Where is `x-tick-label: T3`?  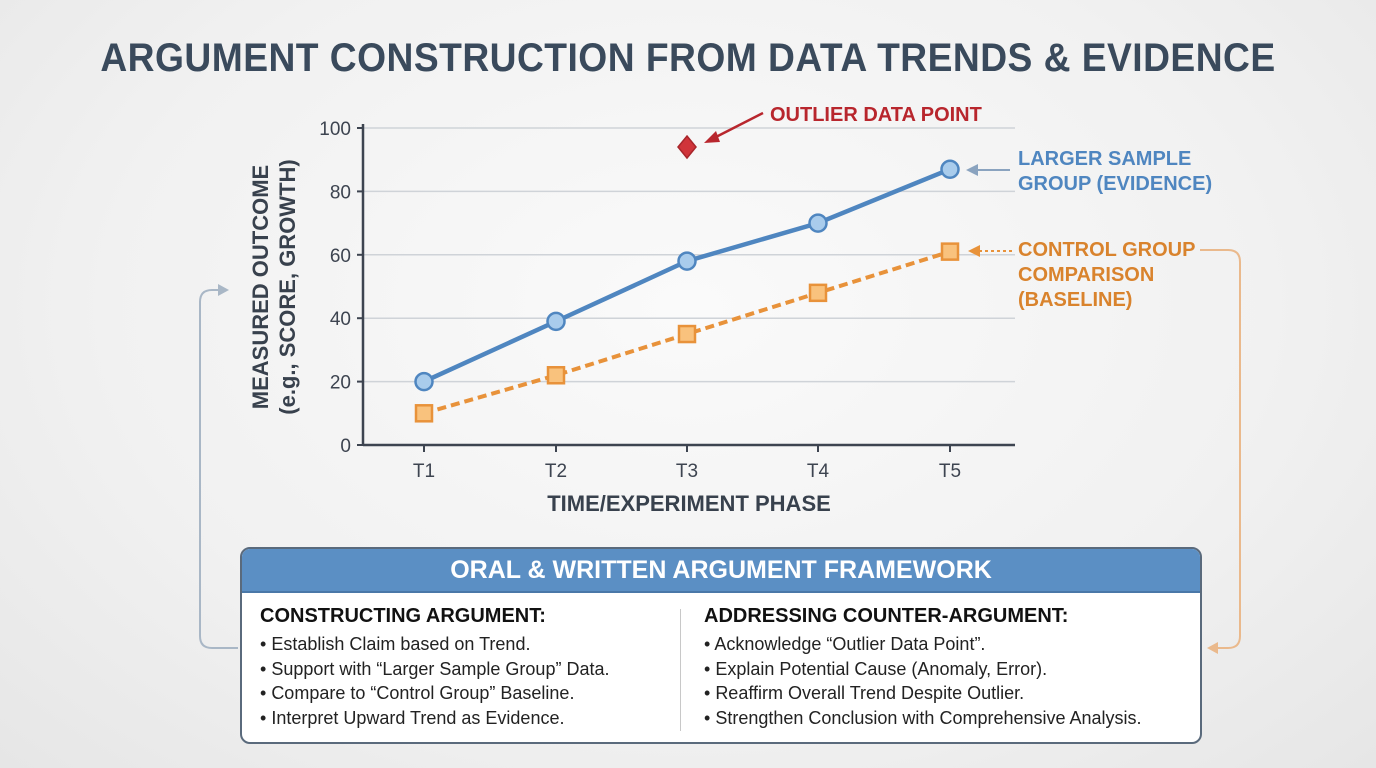 x-tick-label: T3 is located at coordinates (687, 471).